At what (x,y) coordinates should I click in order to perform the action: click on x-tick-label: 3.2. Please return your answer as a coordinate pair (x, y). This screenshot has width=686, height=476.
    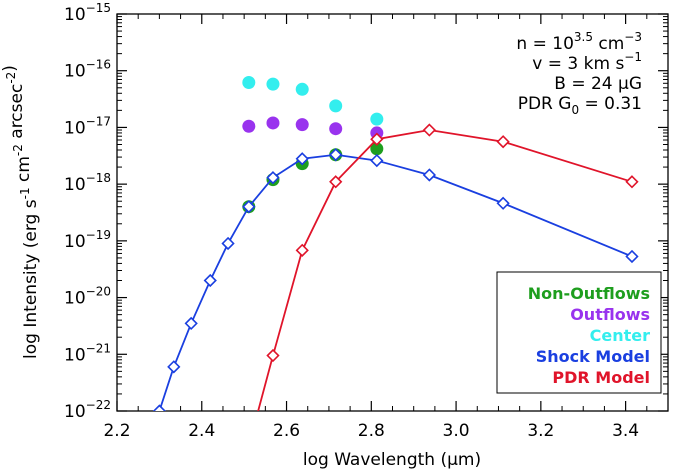
    Looking at the image, I should click on (540, 431).